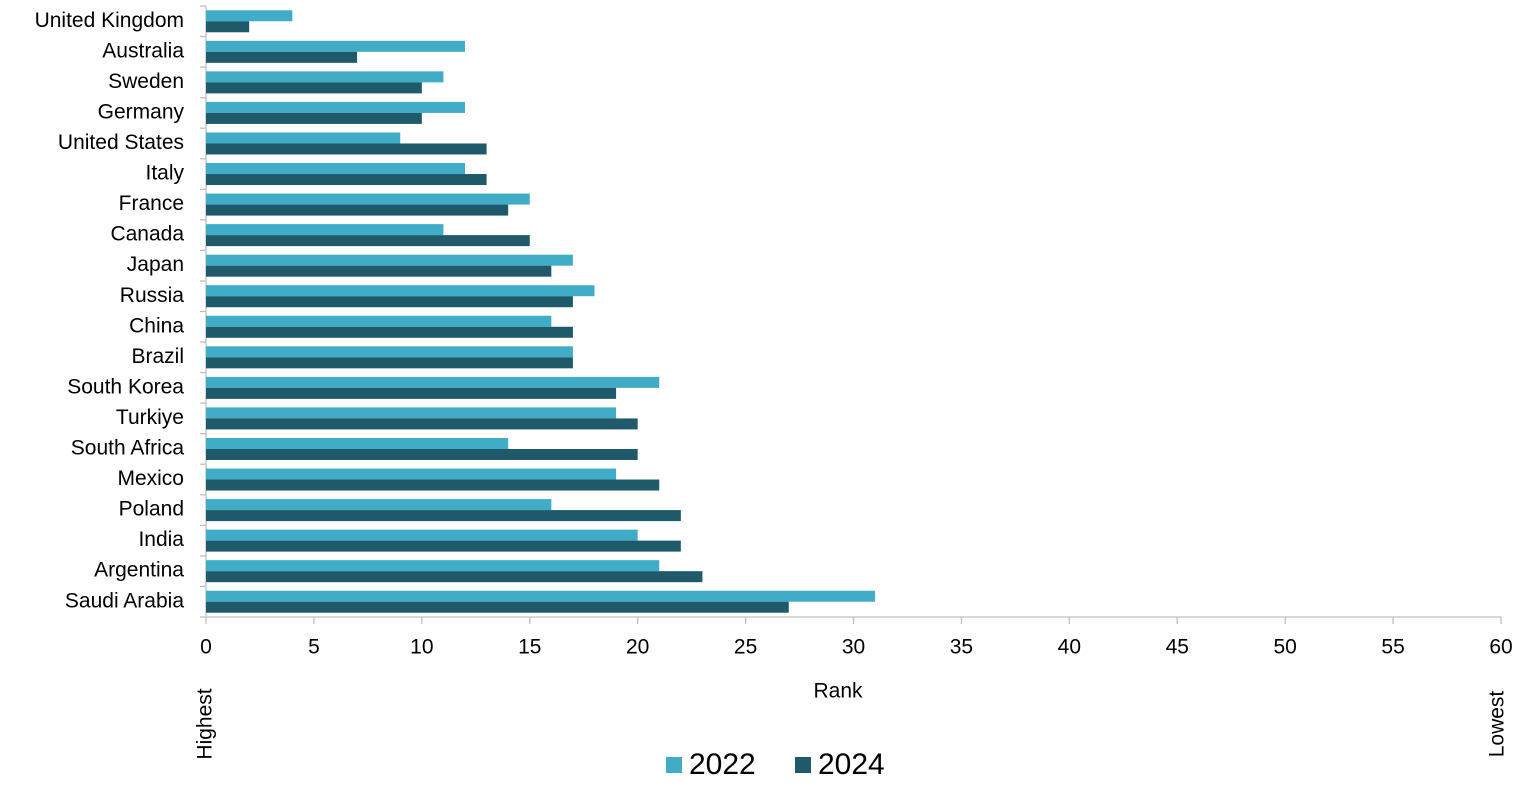  I want to click on y-tick-label: Argentina, so click(139, 570).